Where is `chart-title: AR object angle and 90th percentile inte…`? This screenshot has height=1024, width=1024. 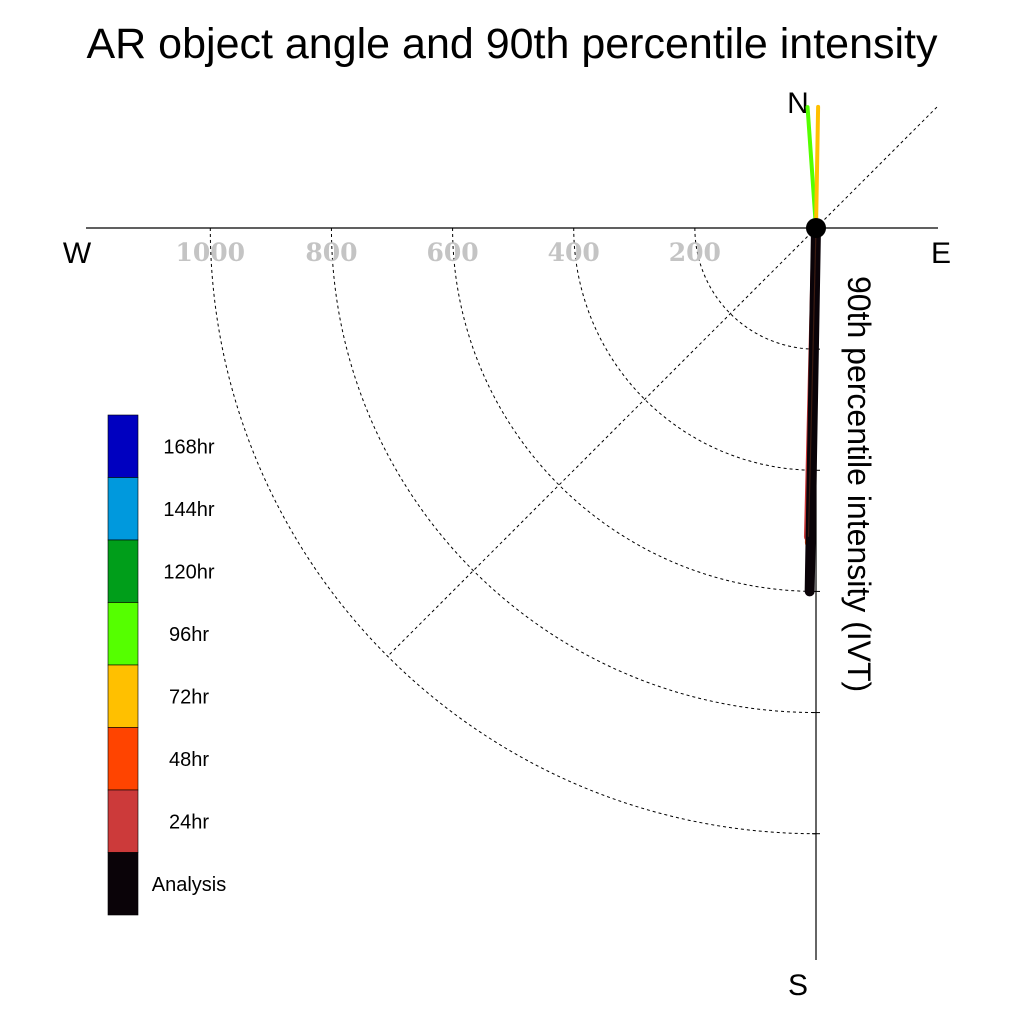 chart-title: AR object angle and 90th percentile inte… is located at coordinates (512, 44).